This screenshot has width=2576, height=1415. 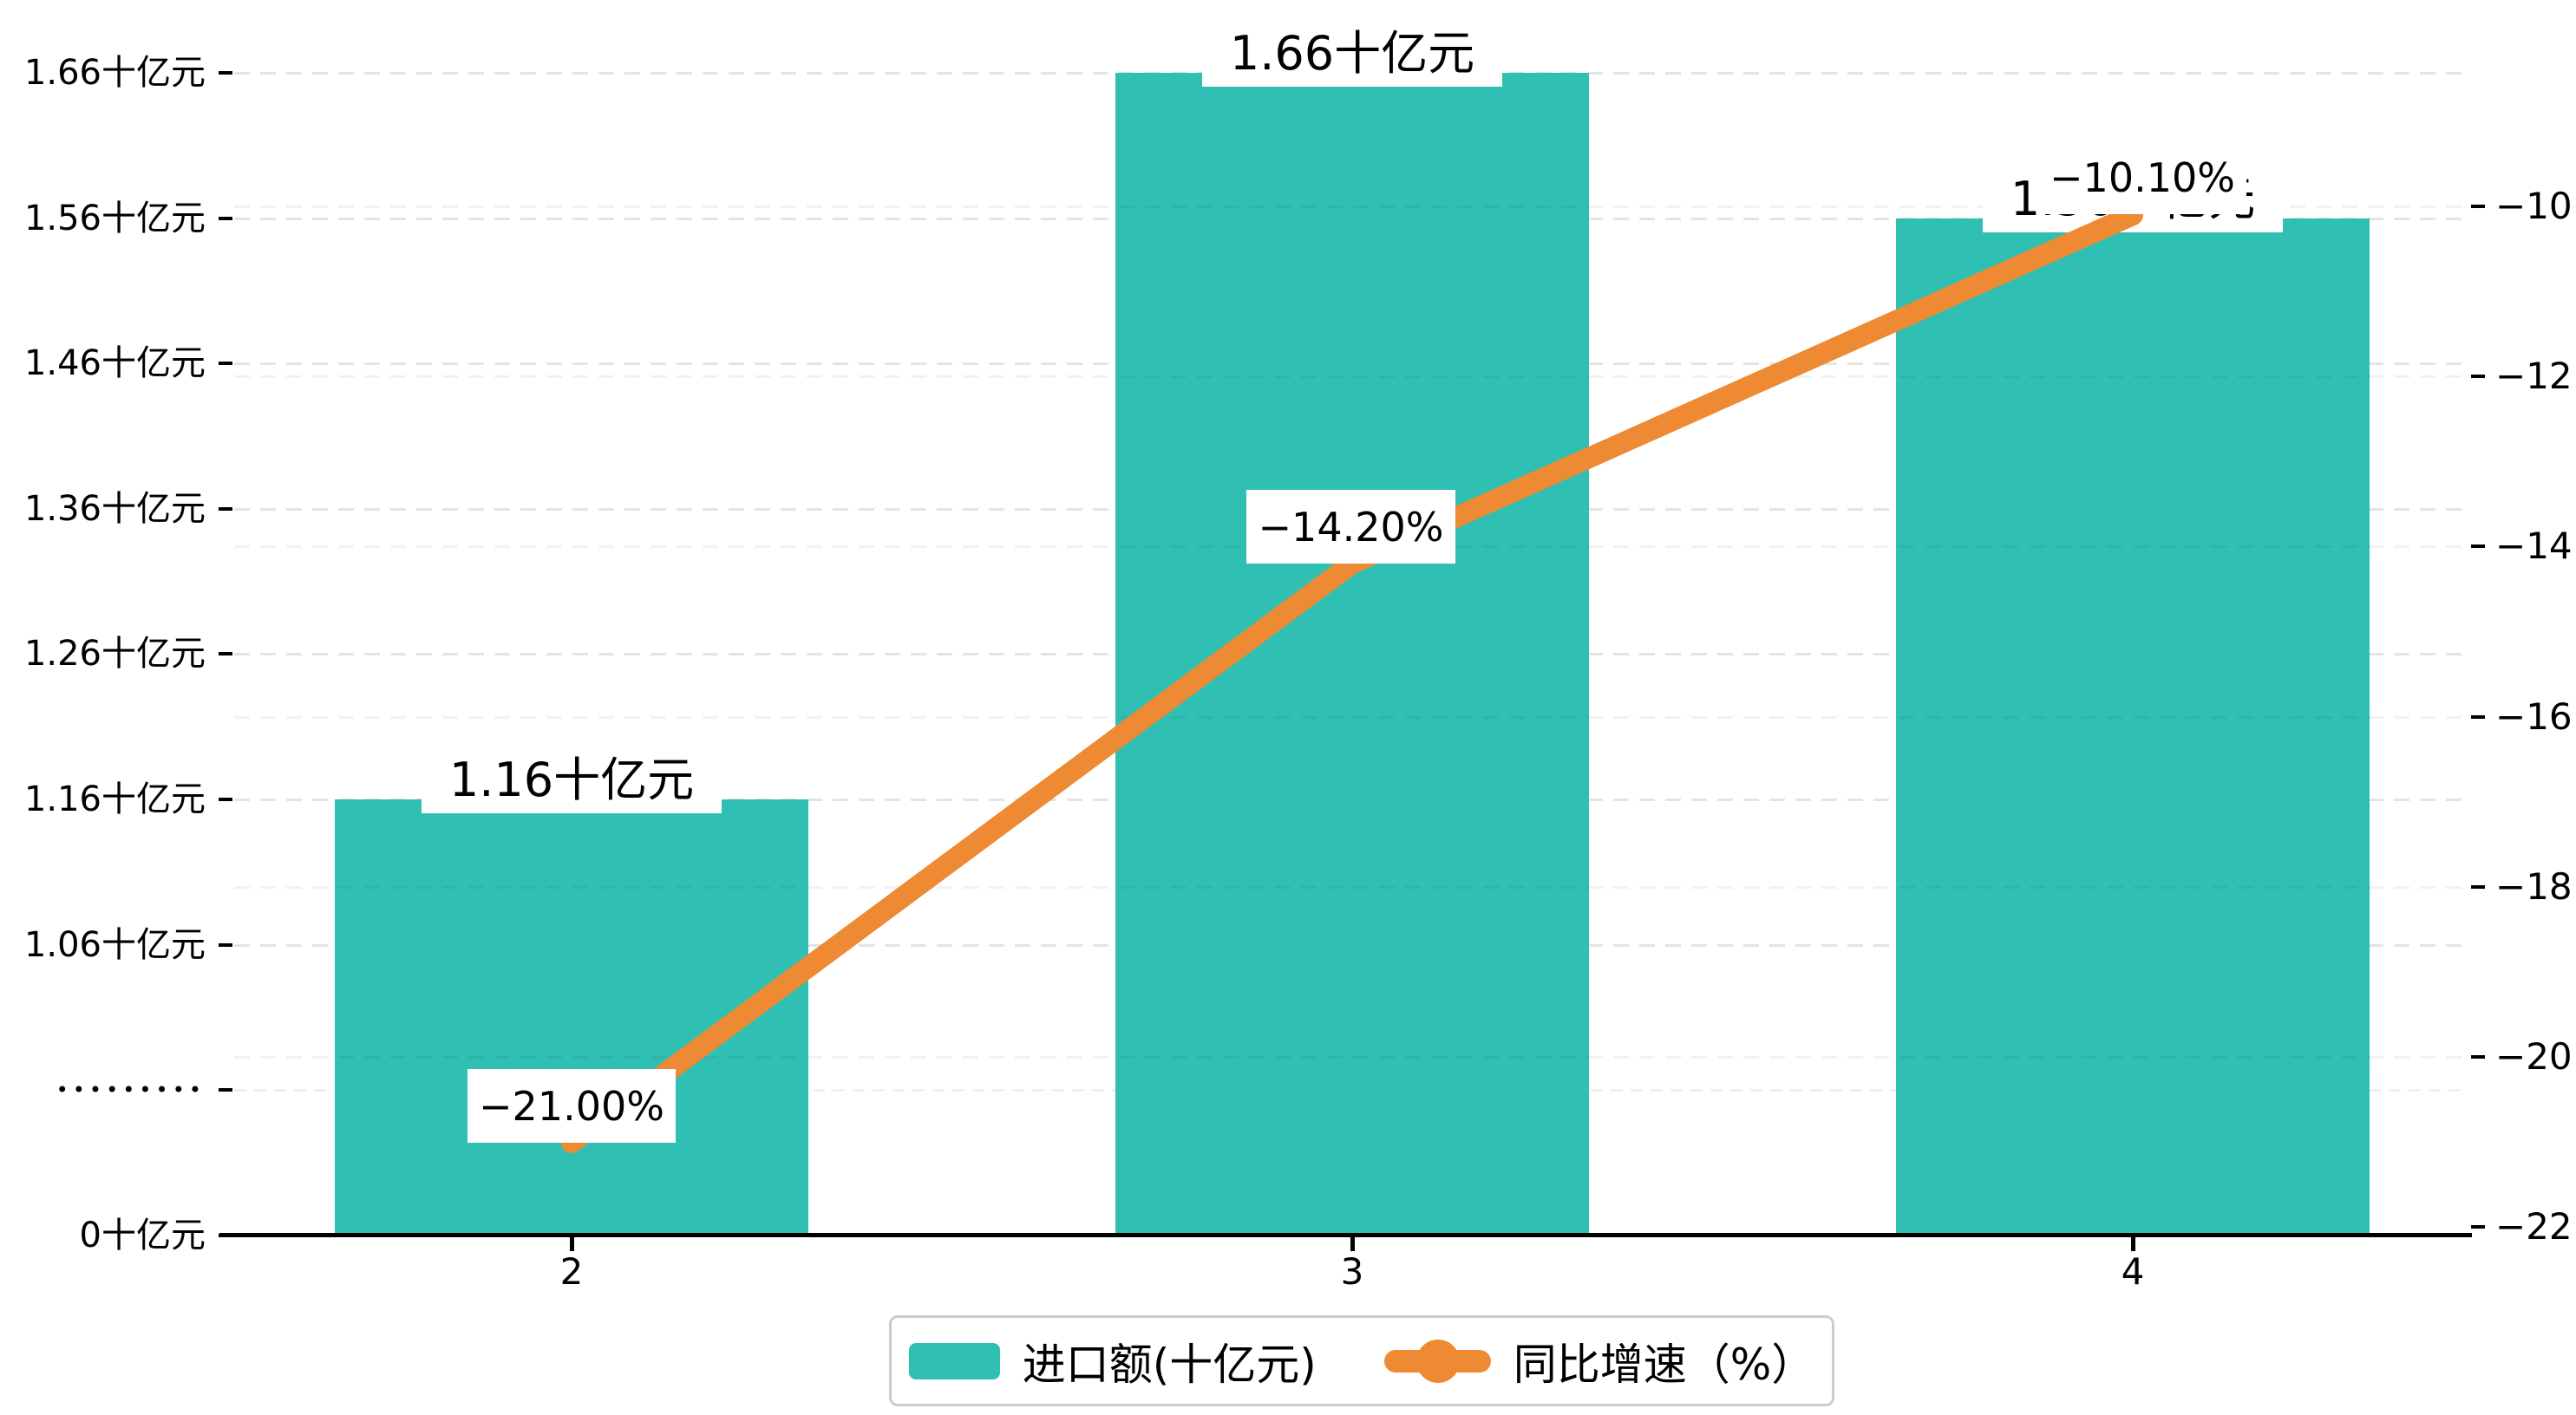 What do you see at coordinates (2534, 886) in the screenshot?
I see `yrtick--18: −18` at bounding box center [2534, 886].